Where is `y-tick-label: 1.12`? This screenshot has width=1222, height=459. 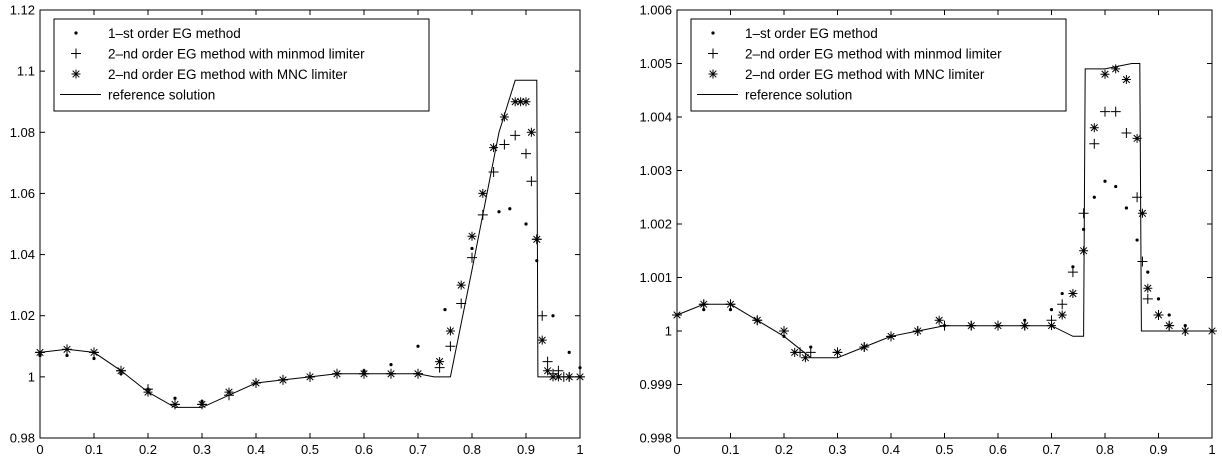
y-tick-label: 1.12 is located at coordinates (22, 10).